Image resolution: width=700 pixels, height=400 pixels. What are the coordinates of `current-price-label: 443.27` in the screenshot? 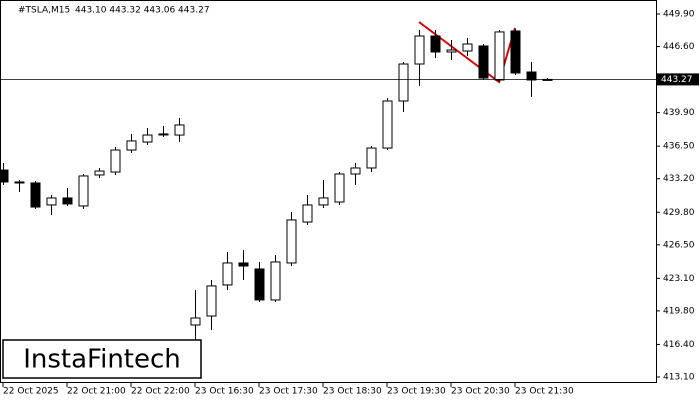 It's located at (677, 80).